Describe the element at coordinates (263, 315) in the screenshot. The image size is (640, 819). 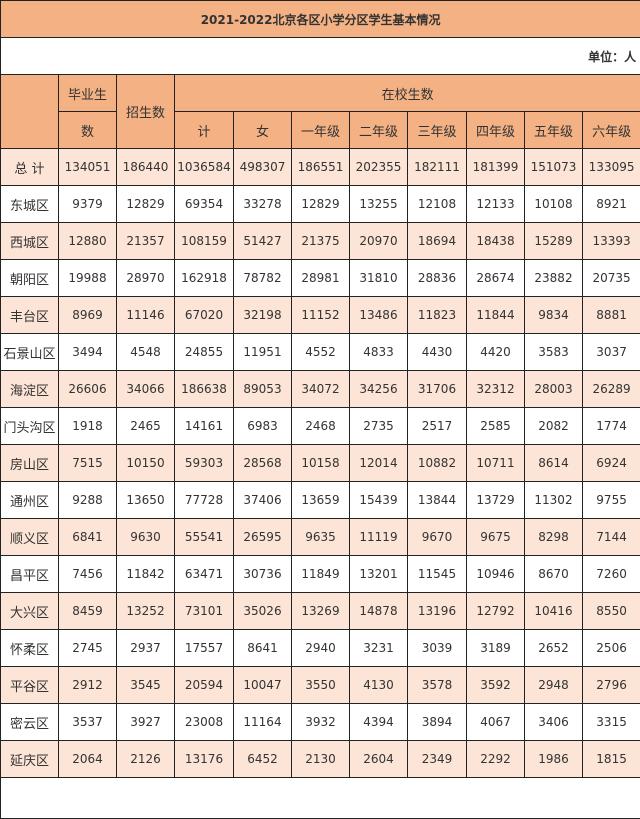
I see `table-cell: 32198` at that location.